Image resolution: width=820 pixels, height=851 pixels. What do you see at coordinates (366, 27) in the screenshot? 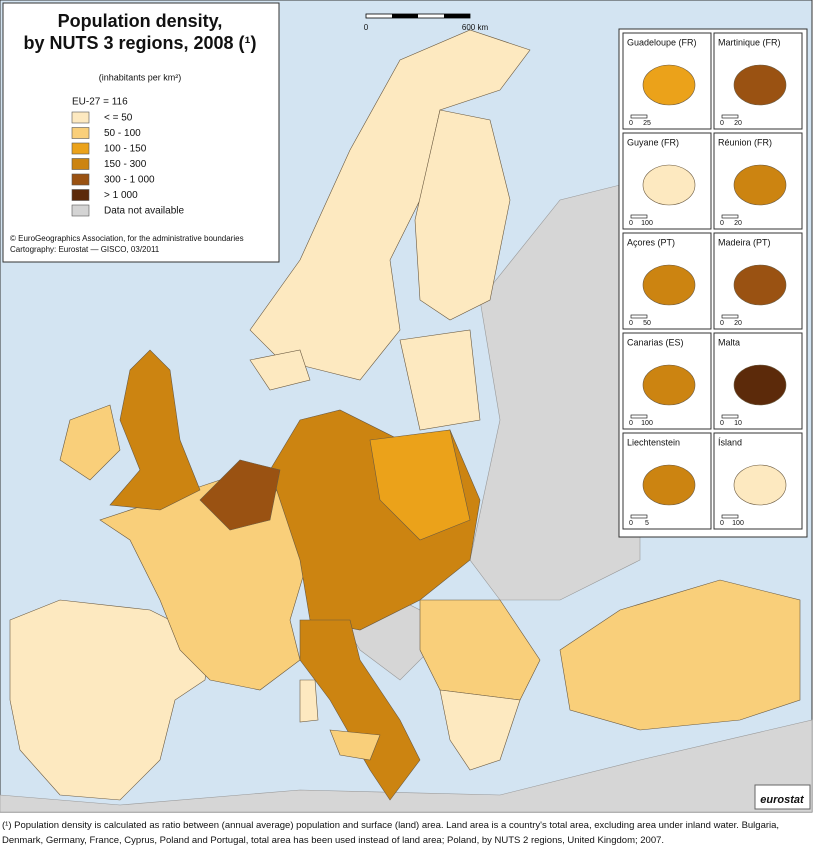
I see `scale-label: 0` at bounding box center [366, 27].